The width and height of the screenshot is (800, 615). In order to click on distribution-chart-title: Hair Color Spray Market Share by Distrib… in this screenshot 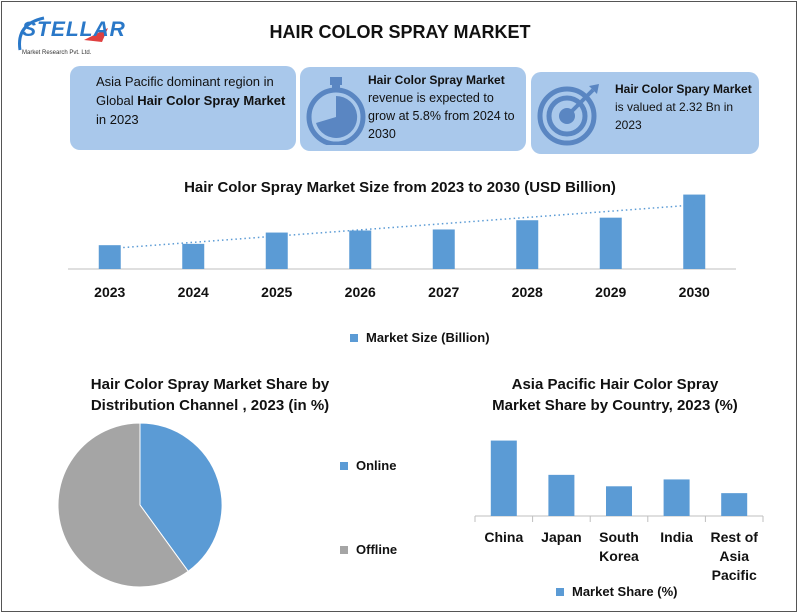, I will do `click(210, 395)`.